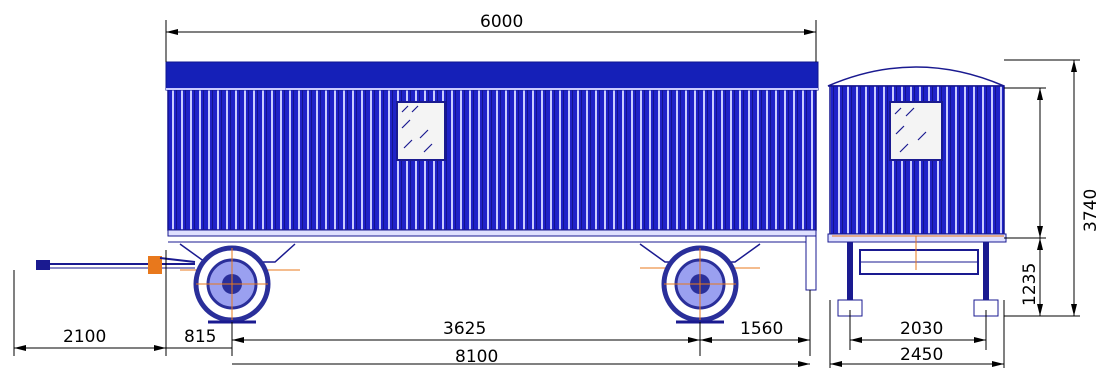 Image resolution: width=1102 pixels, height=370 pixels. What do you see at coordinates (501, 22) in the screenshot?
I see `dim-body-length: 6000` at bounding box center [501, 22].